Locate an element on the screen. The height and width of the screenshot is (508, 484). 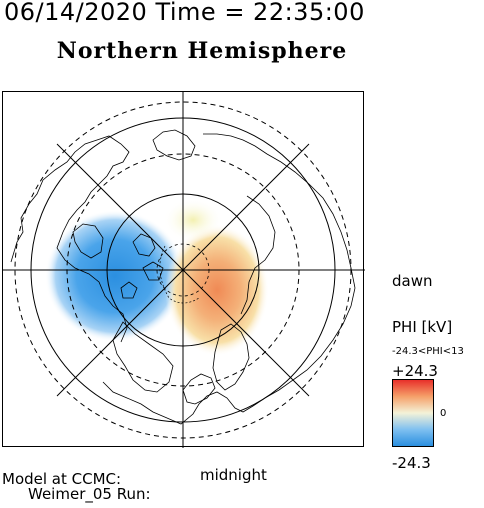
dawn-label: dawn is located at coordinates (412, 281).